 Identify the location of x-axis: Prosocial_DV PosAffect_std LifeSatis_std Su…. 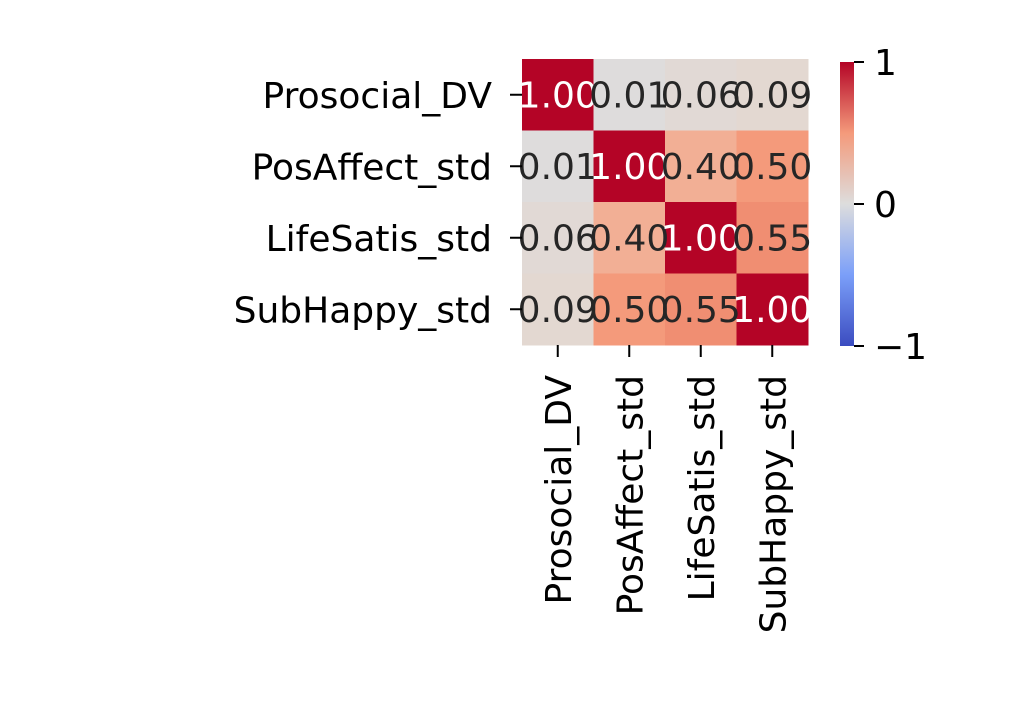
(666, 489).